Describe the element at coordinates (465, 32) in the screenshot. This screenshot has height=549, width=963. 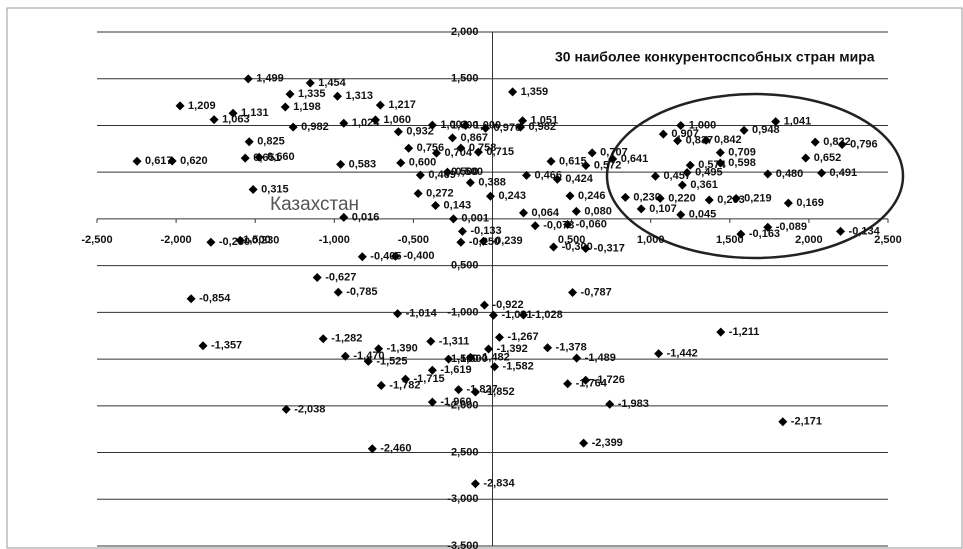
I see `y-tick-label: 2,000` at that location.